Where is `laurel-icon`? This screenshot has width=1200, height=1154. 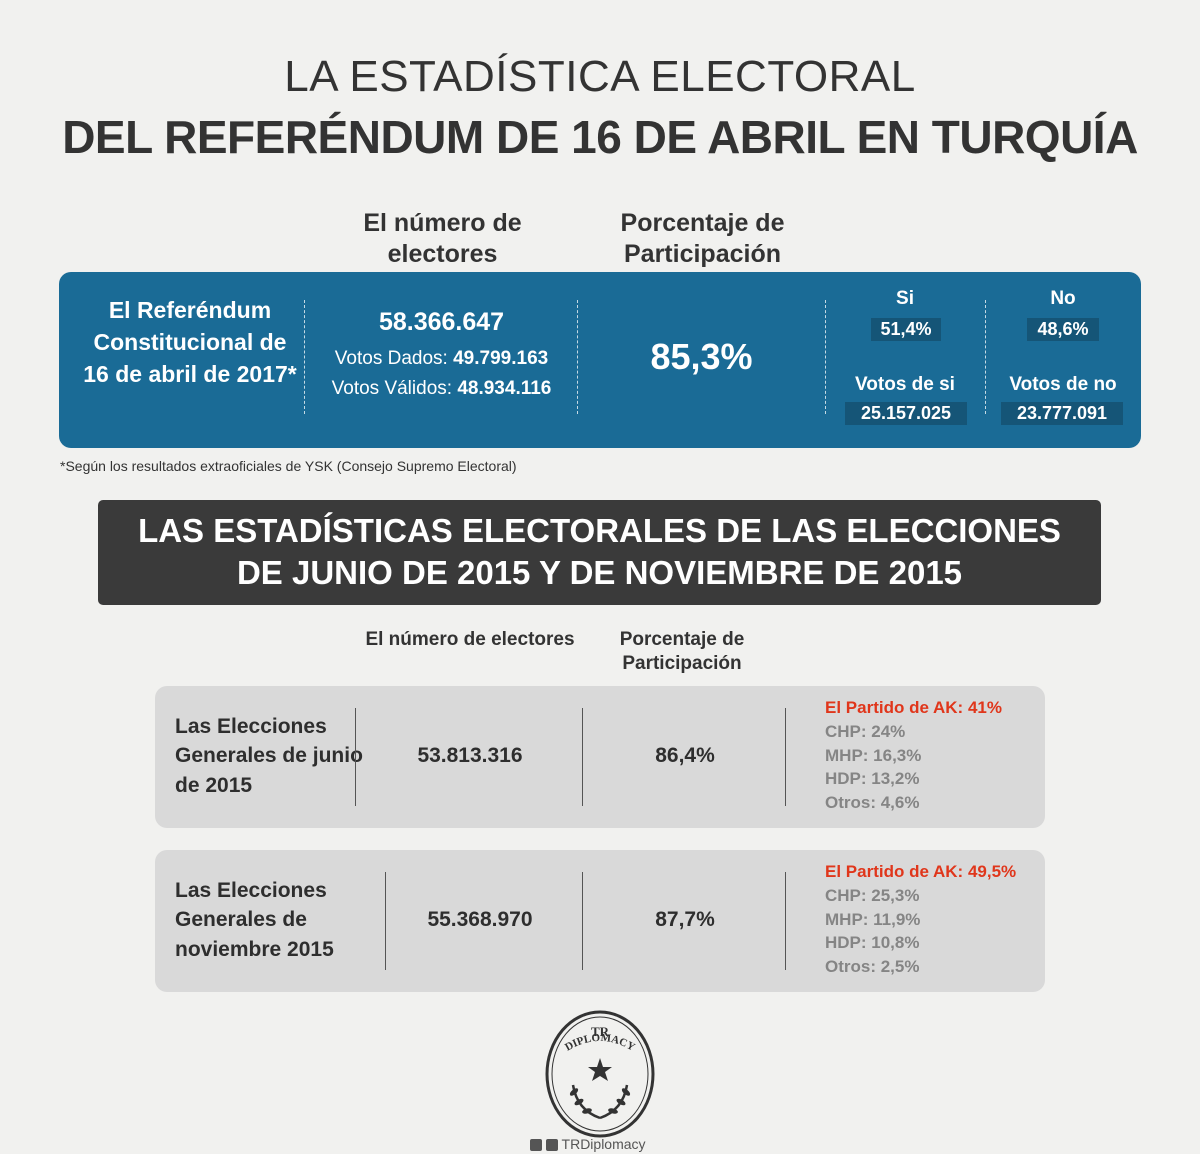 laurel-icon is located at coordinates (600, 1102).